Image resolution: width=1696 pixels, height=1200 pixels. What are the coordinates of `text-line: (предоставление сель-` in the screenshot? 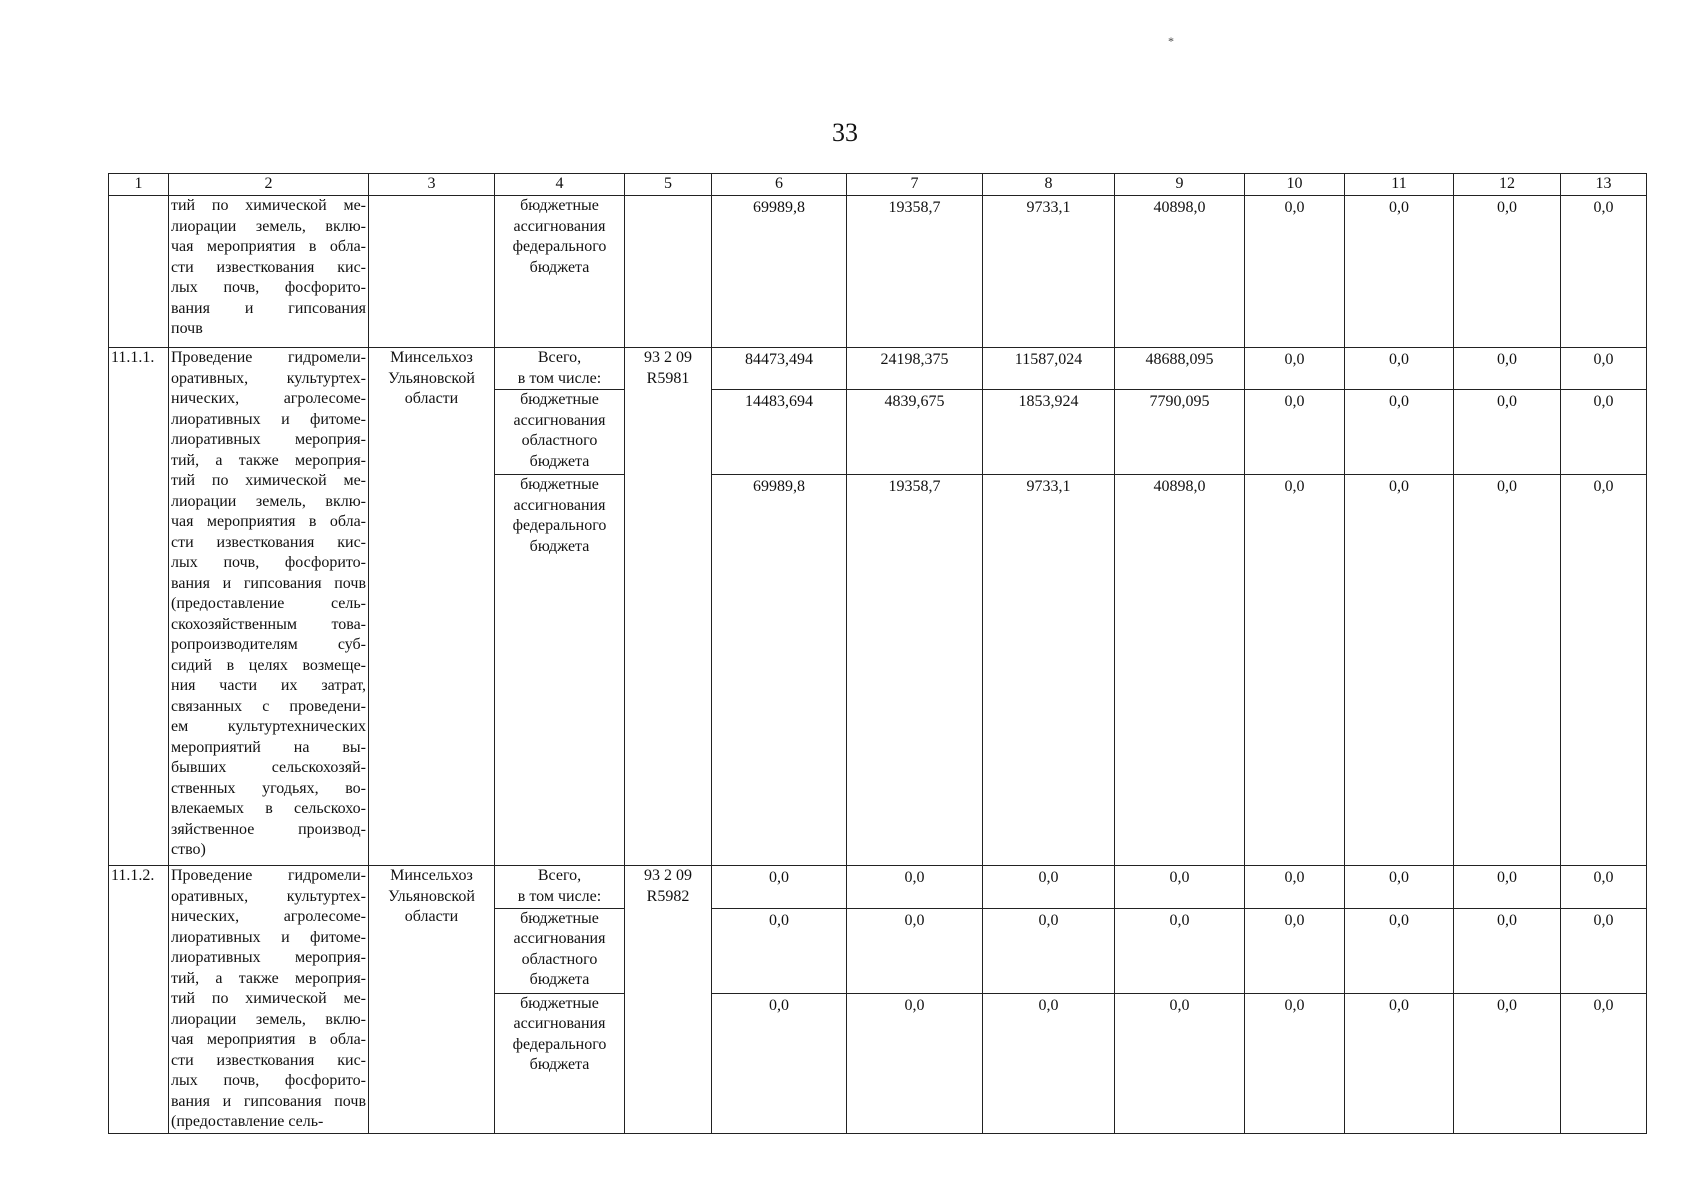 It's located at (247, 1121).